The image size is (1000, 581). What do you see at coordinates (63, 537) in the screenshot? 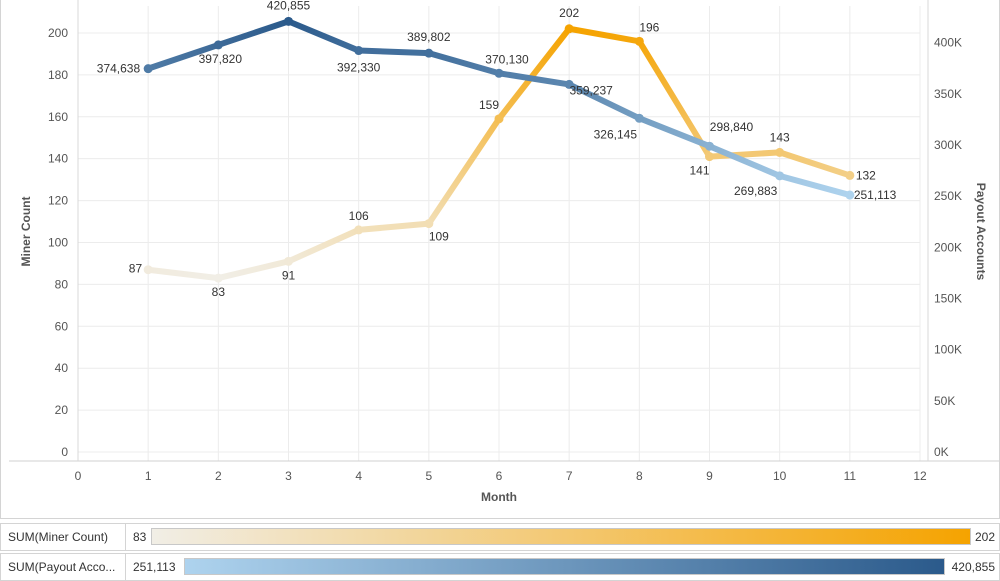
I see `legend-miner-title: SUM(Miner Count)` at bounding box center [63, 537].